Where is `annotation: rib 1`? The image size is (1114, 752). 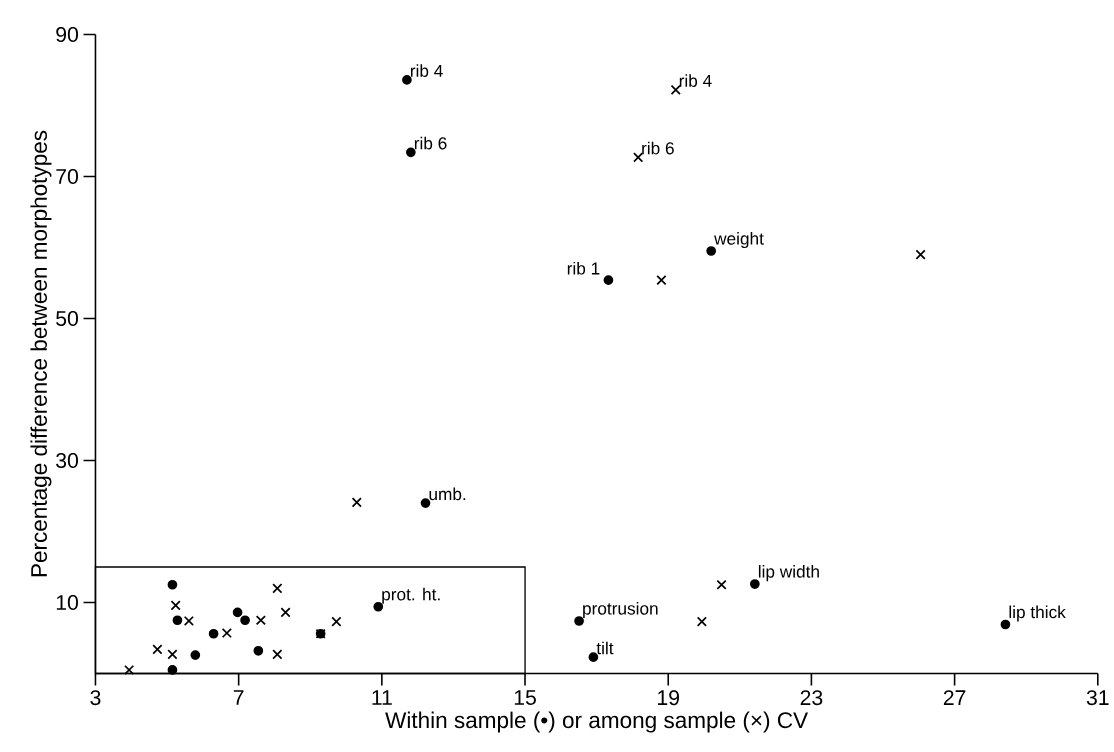 annotation: rib 1 is located at coordinates (583, 268).